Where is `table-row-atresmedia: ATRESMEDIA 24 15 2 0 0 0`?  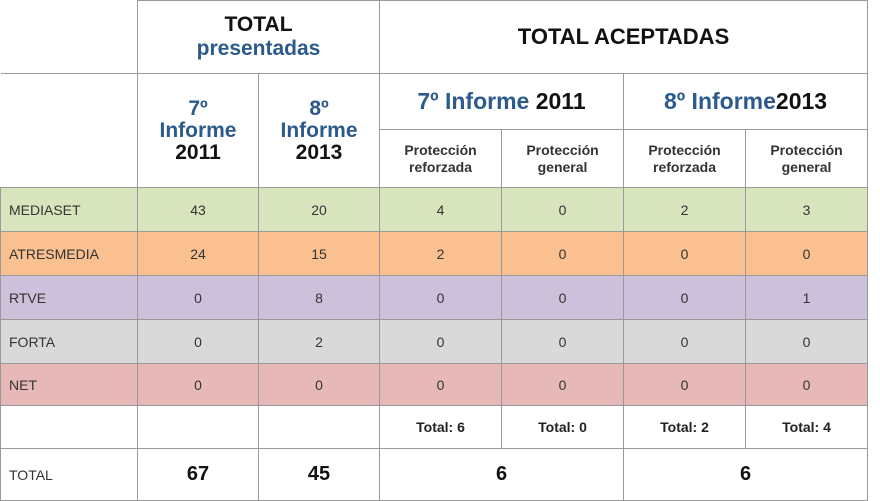
table-row-atresmedia: ATRESMEDIA 24 15 2 0 0 0 is located at coordinates (434, 253).